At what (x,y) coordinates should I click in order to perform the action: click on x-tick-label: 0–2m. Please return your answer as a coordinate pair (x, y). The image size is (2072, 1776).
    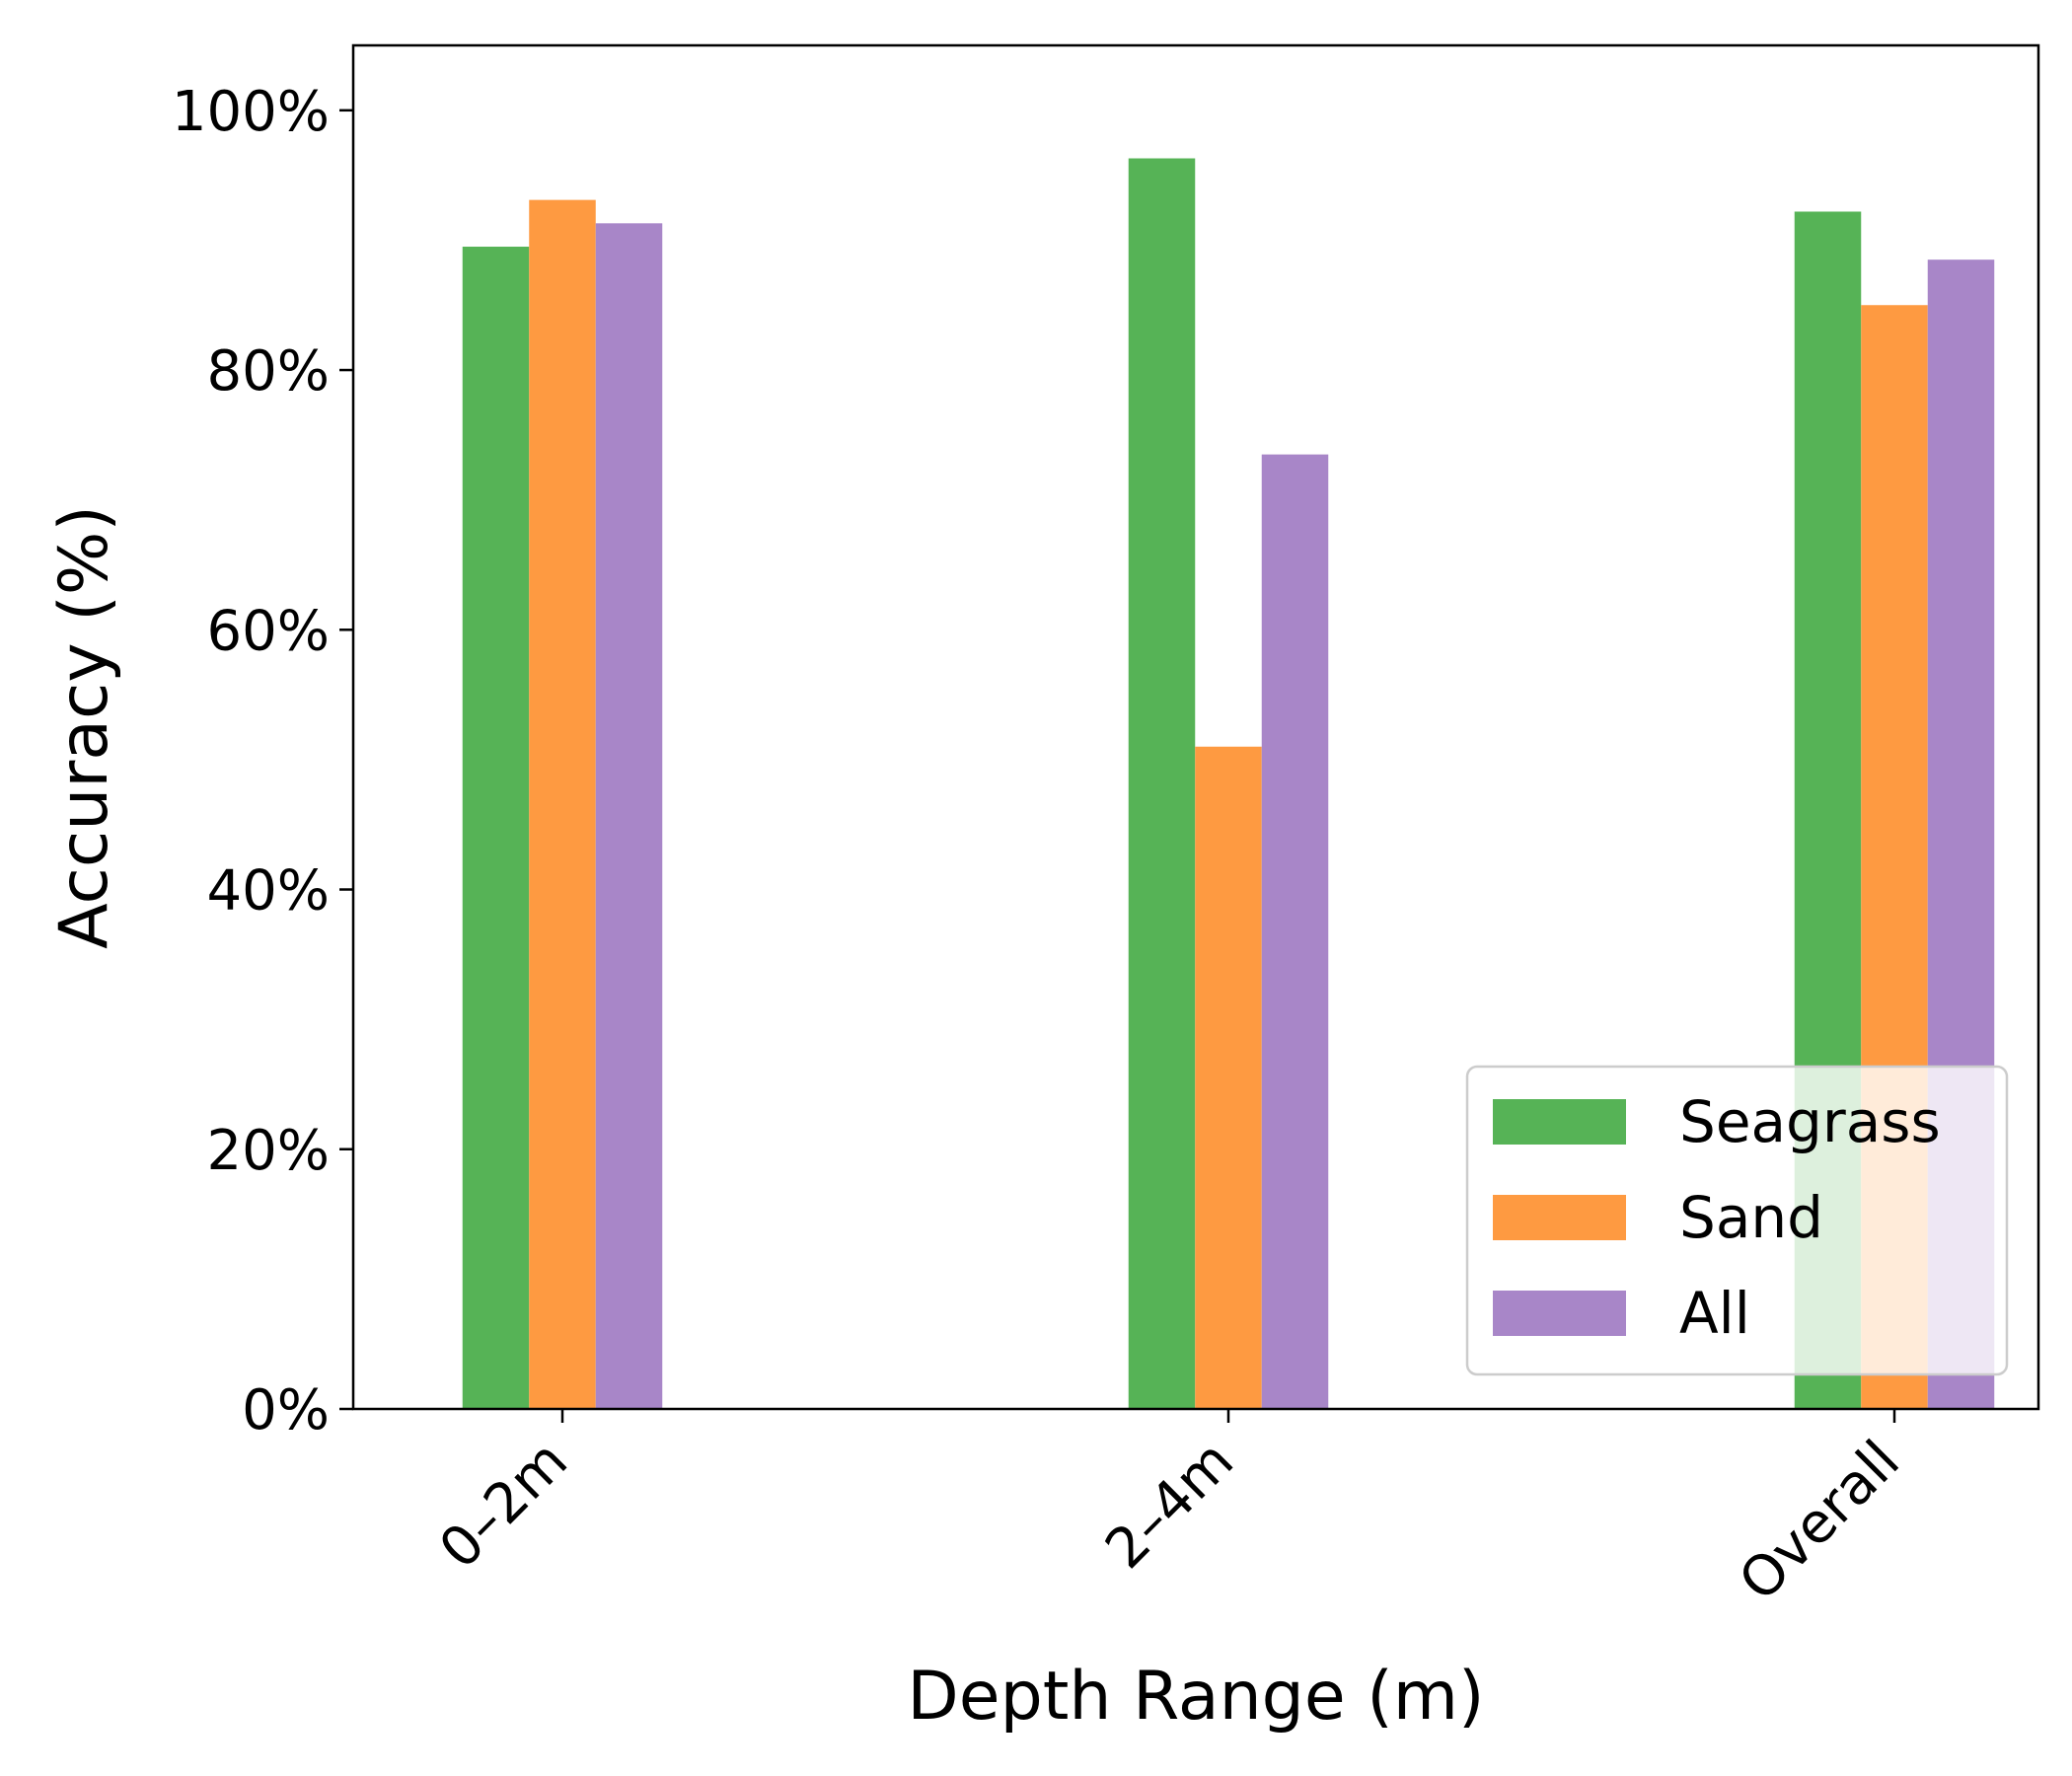
    Looking at the image, I should click on (504, 1506).